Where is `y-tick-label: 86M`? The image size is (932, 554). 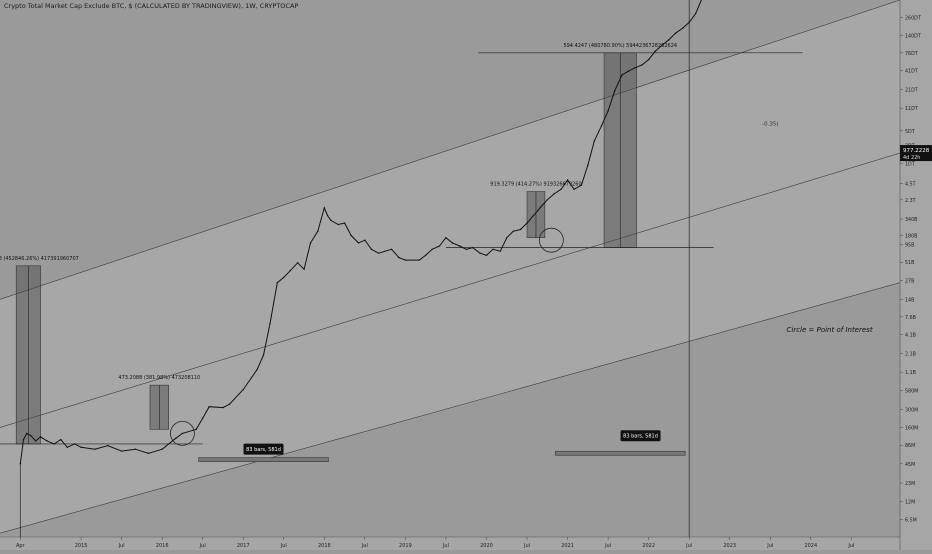
y-tick-label: 86M is located at coordinates (910, 446).